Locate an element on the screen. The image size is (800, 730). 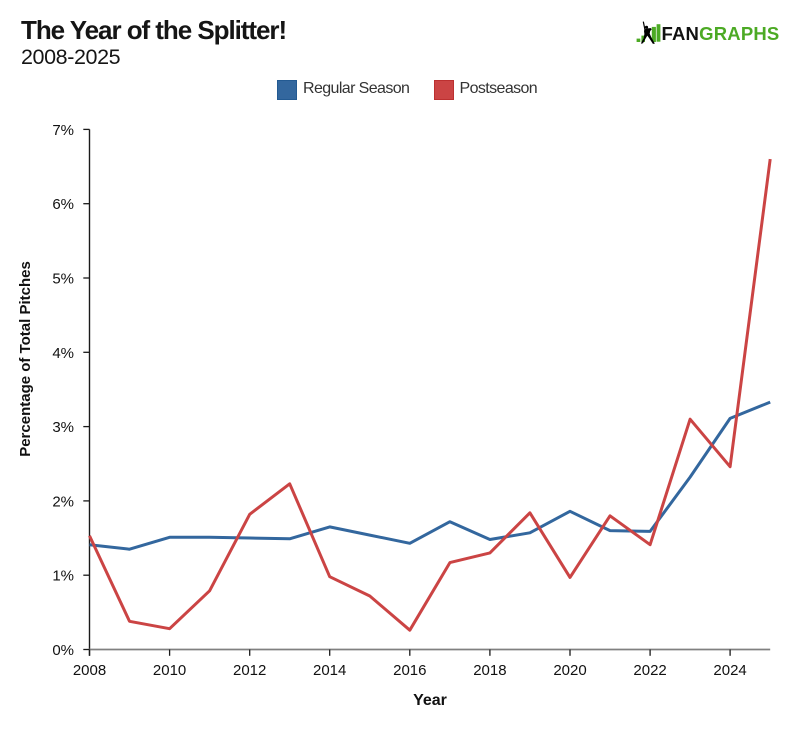
svg-text: 0% is located at coordinates (63, 650).